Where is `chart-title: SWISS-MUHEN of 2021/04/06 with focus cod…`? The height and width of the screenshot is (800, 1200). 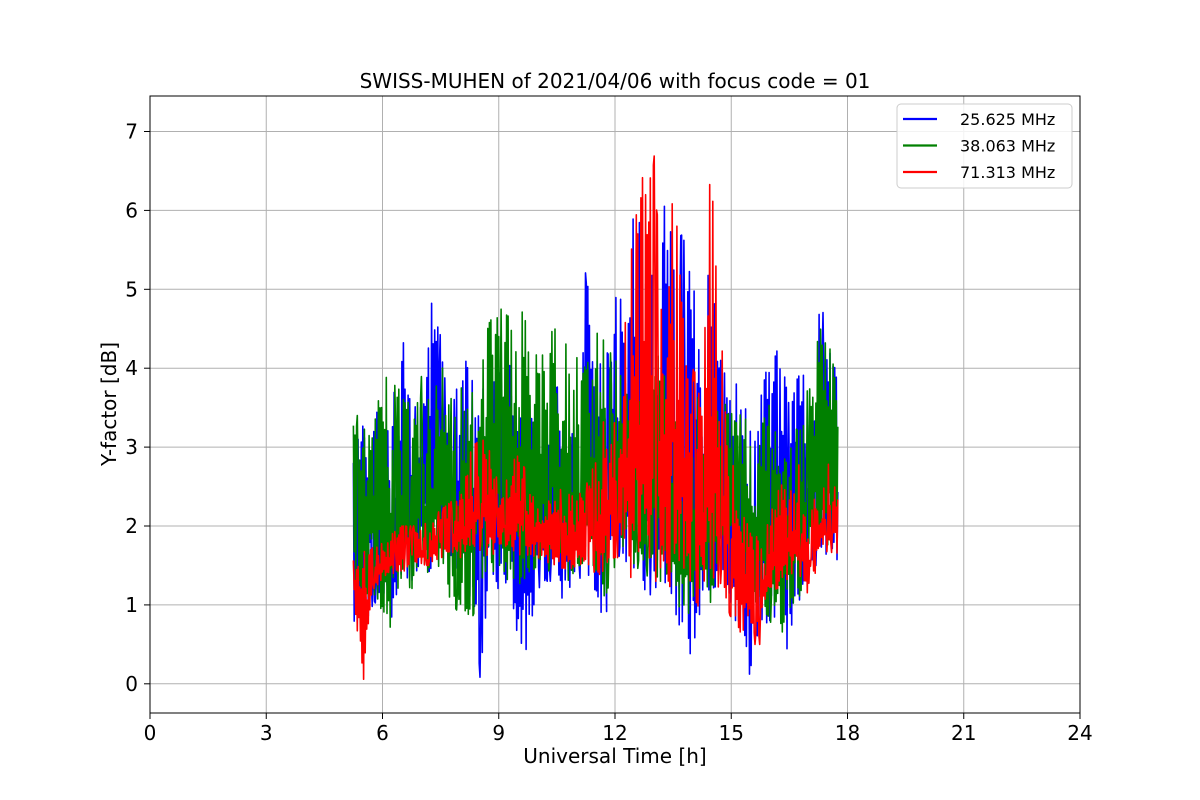
chart-title: SWISS-MUHEN of 2021/04/06 with focus cod… is located at coordinates (615, 81).